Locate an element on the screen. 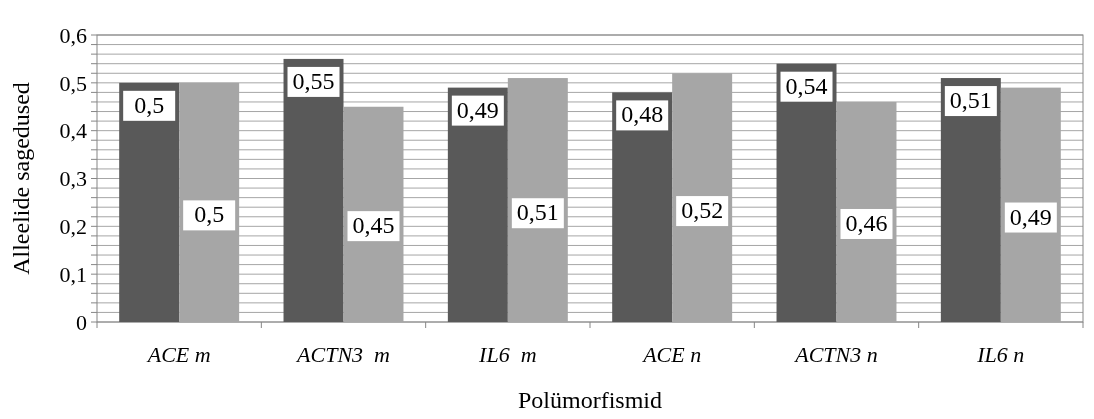  y-axis-title: Alleelide sagedused is located at coordinates (21, 178).